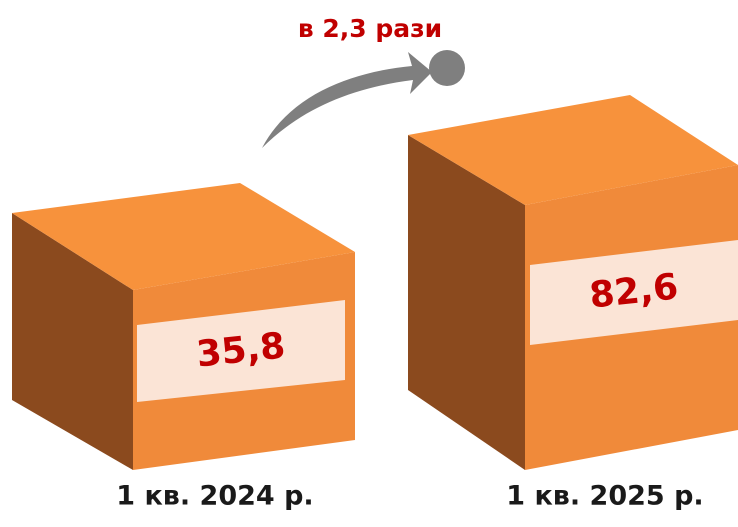  I want to click on value: 82,6, so click(634, 291).